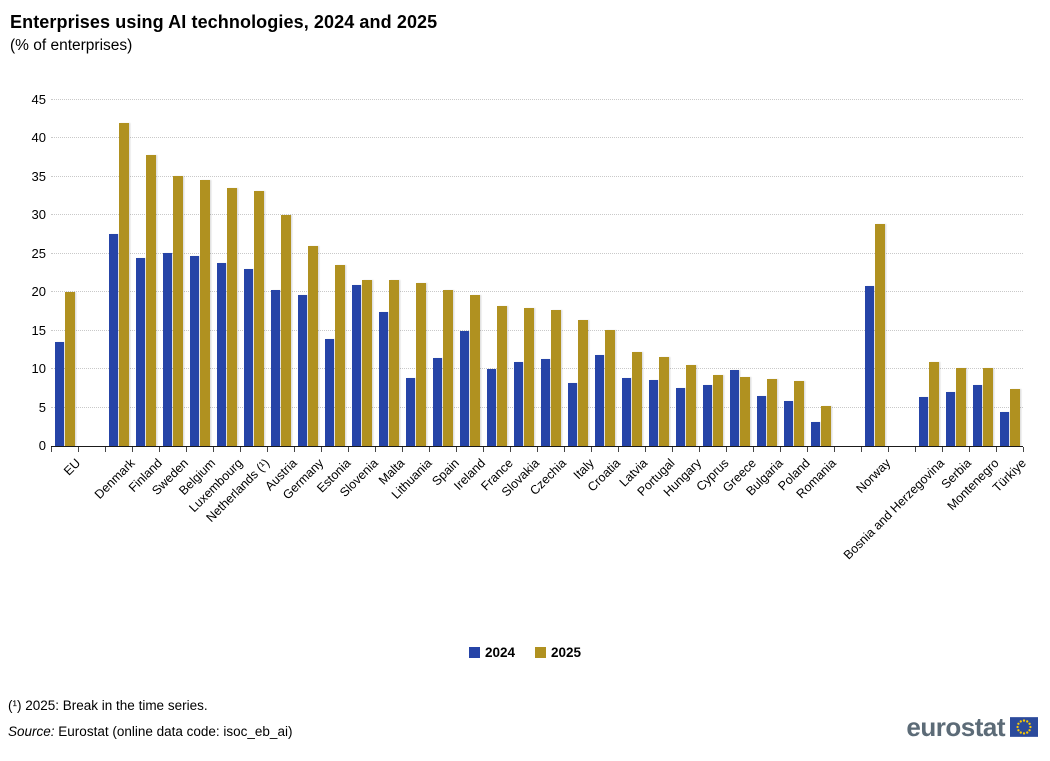 The image size is (1050, 761). Describe the element at coordinates (42, 407) in the screenshot. I see `y-tick-label-5: 5` at that location.